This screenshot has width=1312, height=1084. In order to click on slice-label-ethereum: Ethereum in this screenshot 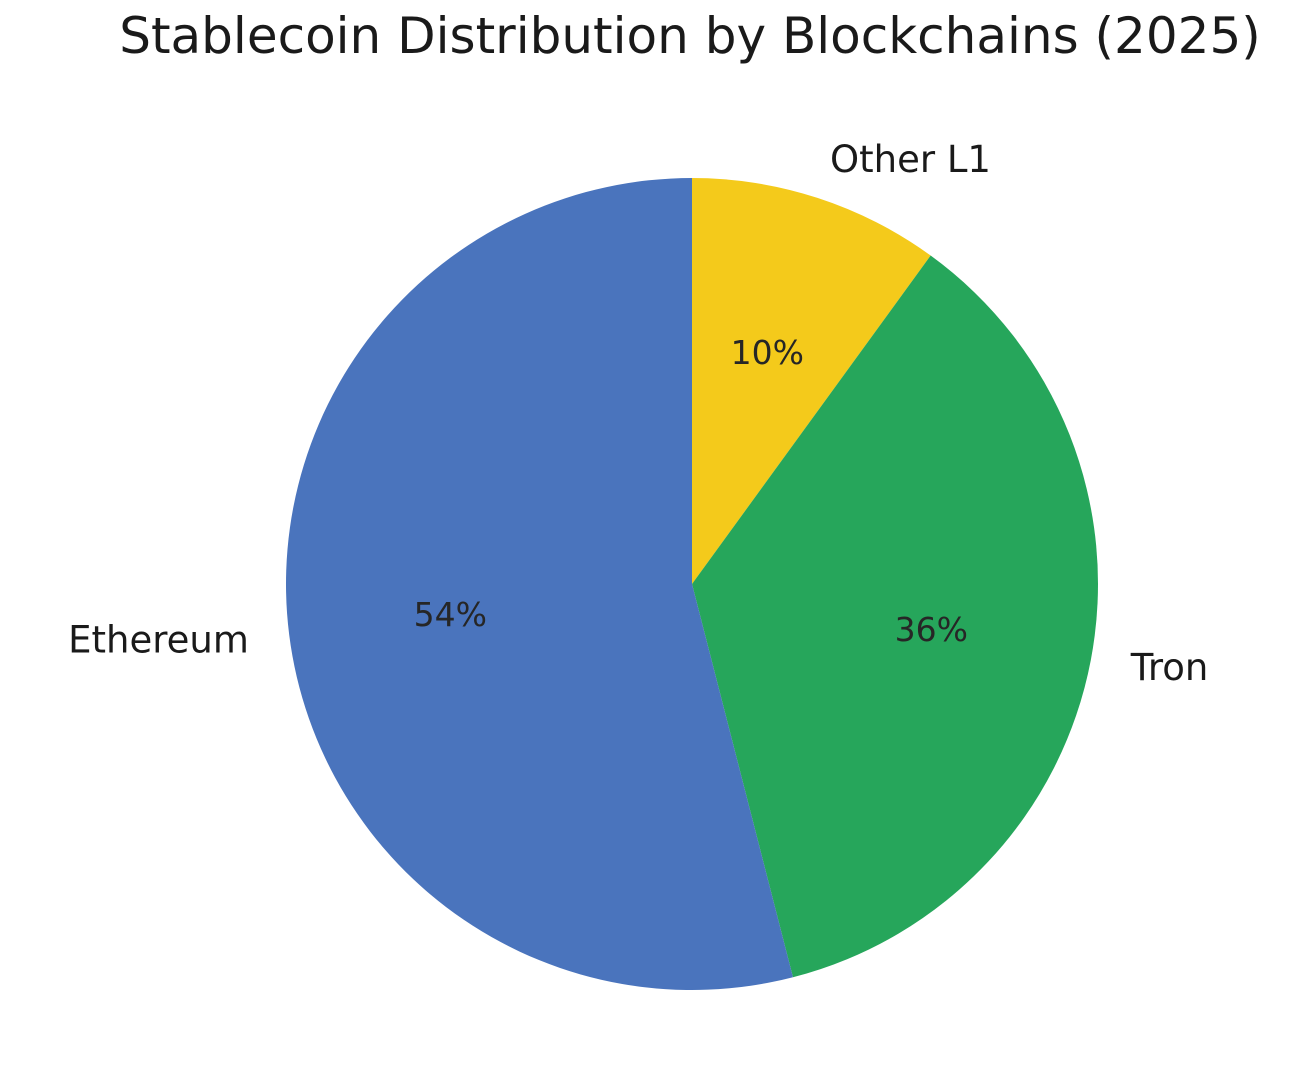, I will do `click(158, 639)`.